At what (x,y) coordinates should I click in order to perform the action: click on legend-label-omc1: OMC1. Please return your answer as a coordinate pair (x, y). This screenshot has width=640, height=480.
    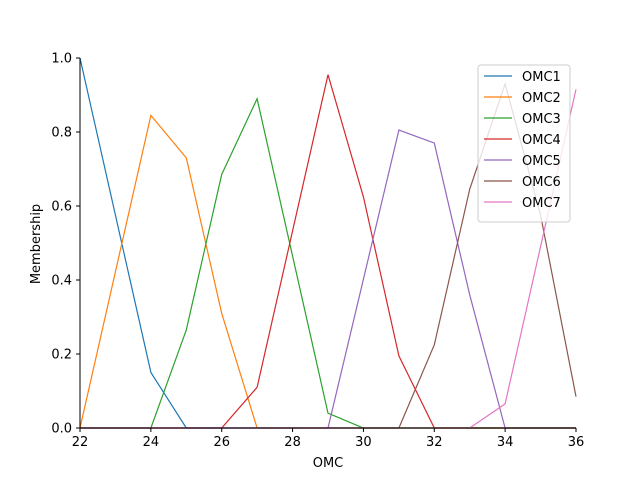
    Looking at the image, I should click on (541, 77).